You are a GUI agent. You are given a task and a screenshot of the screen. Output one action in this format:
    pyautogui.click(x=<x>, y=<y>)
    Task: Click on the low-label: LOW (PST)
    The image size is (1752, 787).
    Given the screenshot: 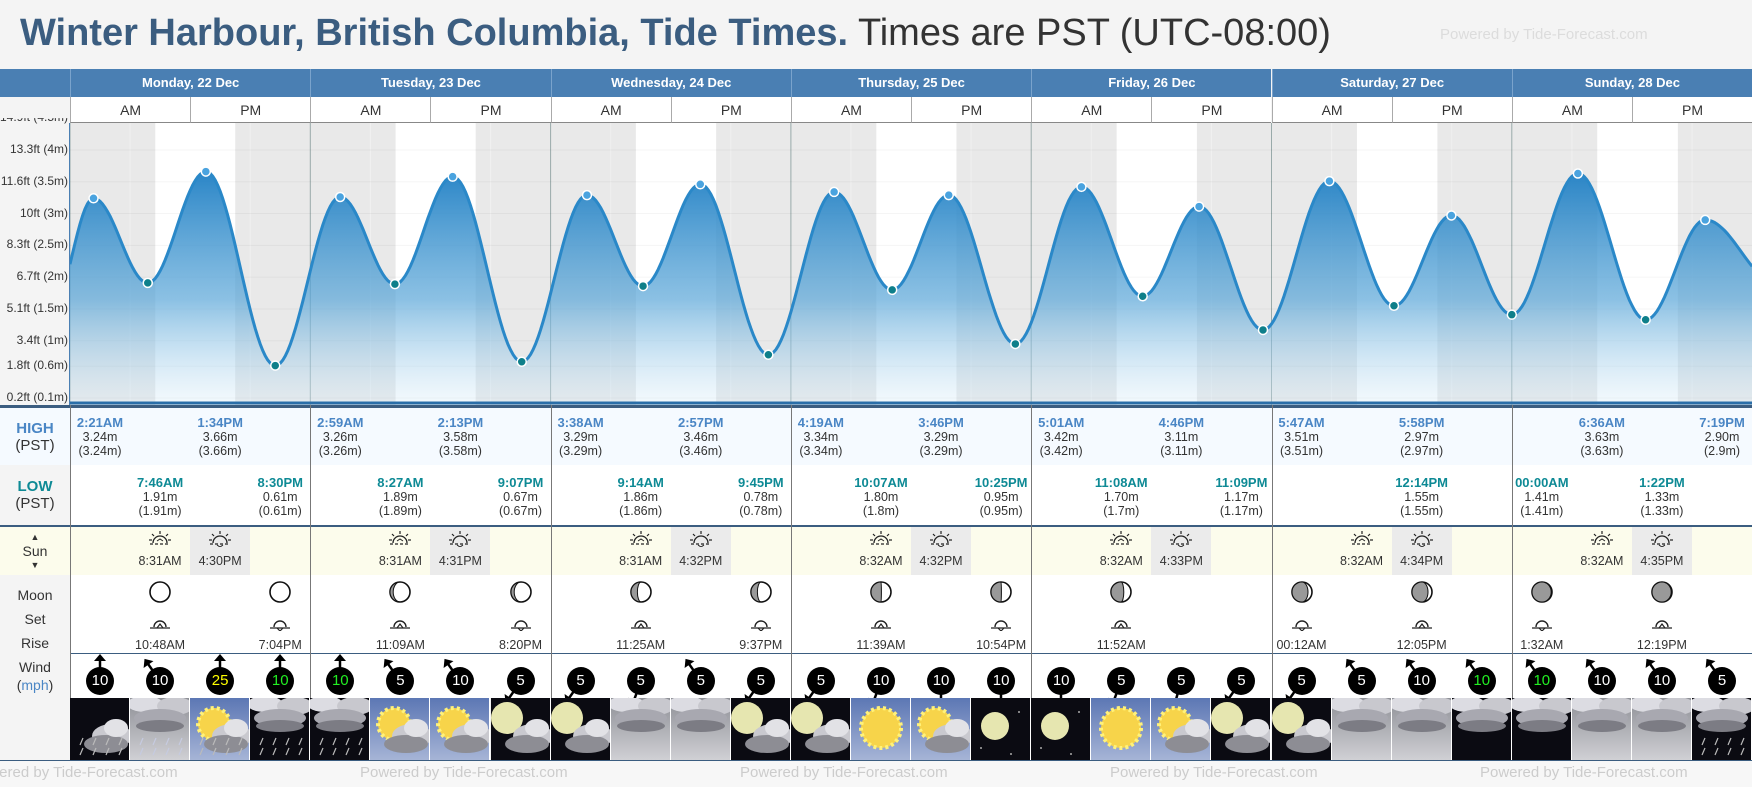 What is the action you would take?
    pyautogui.click(x=35, y=495)
    